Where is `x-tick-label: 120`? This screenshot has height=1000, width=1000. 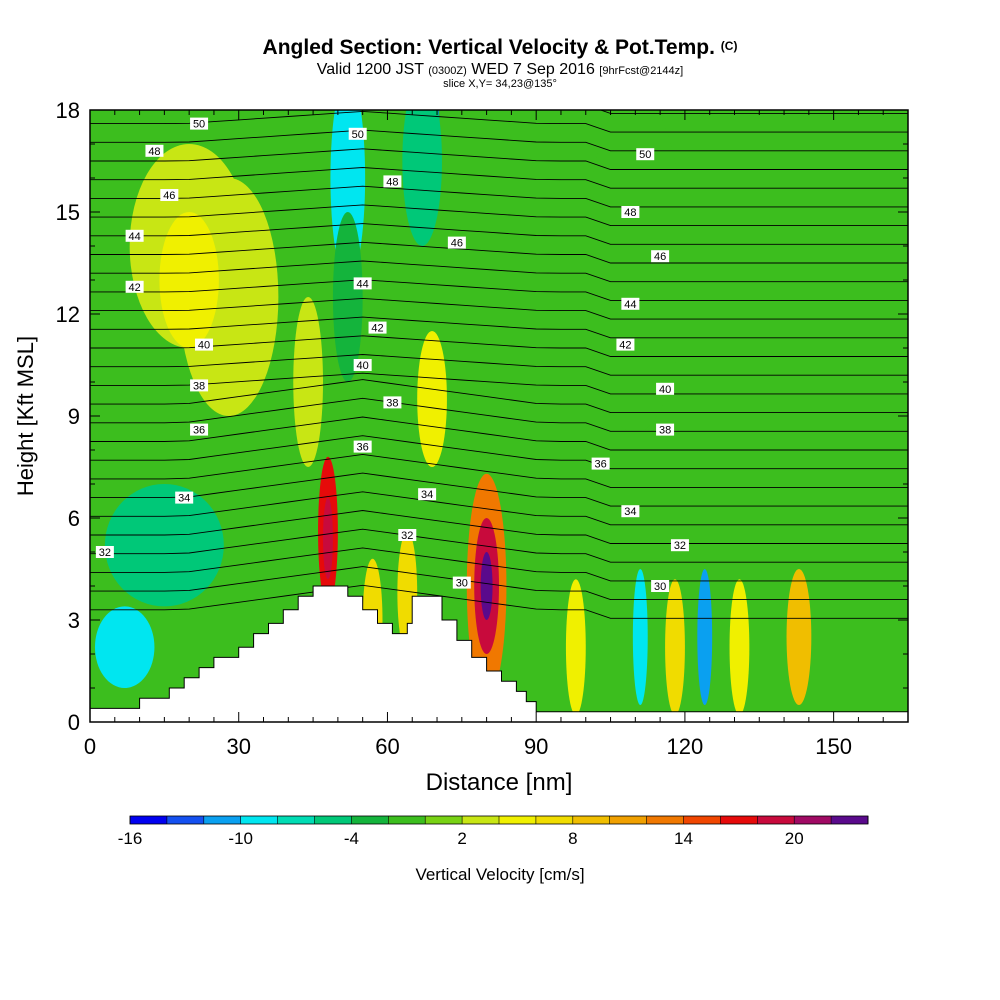
x-tick-label: 120 is located at coordinates (685, 746).